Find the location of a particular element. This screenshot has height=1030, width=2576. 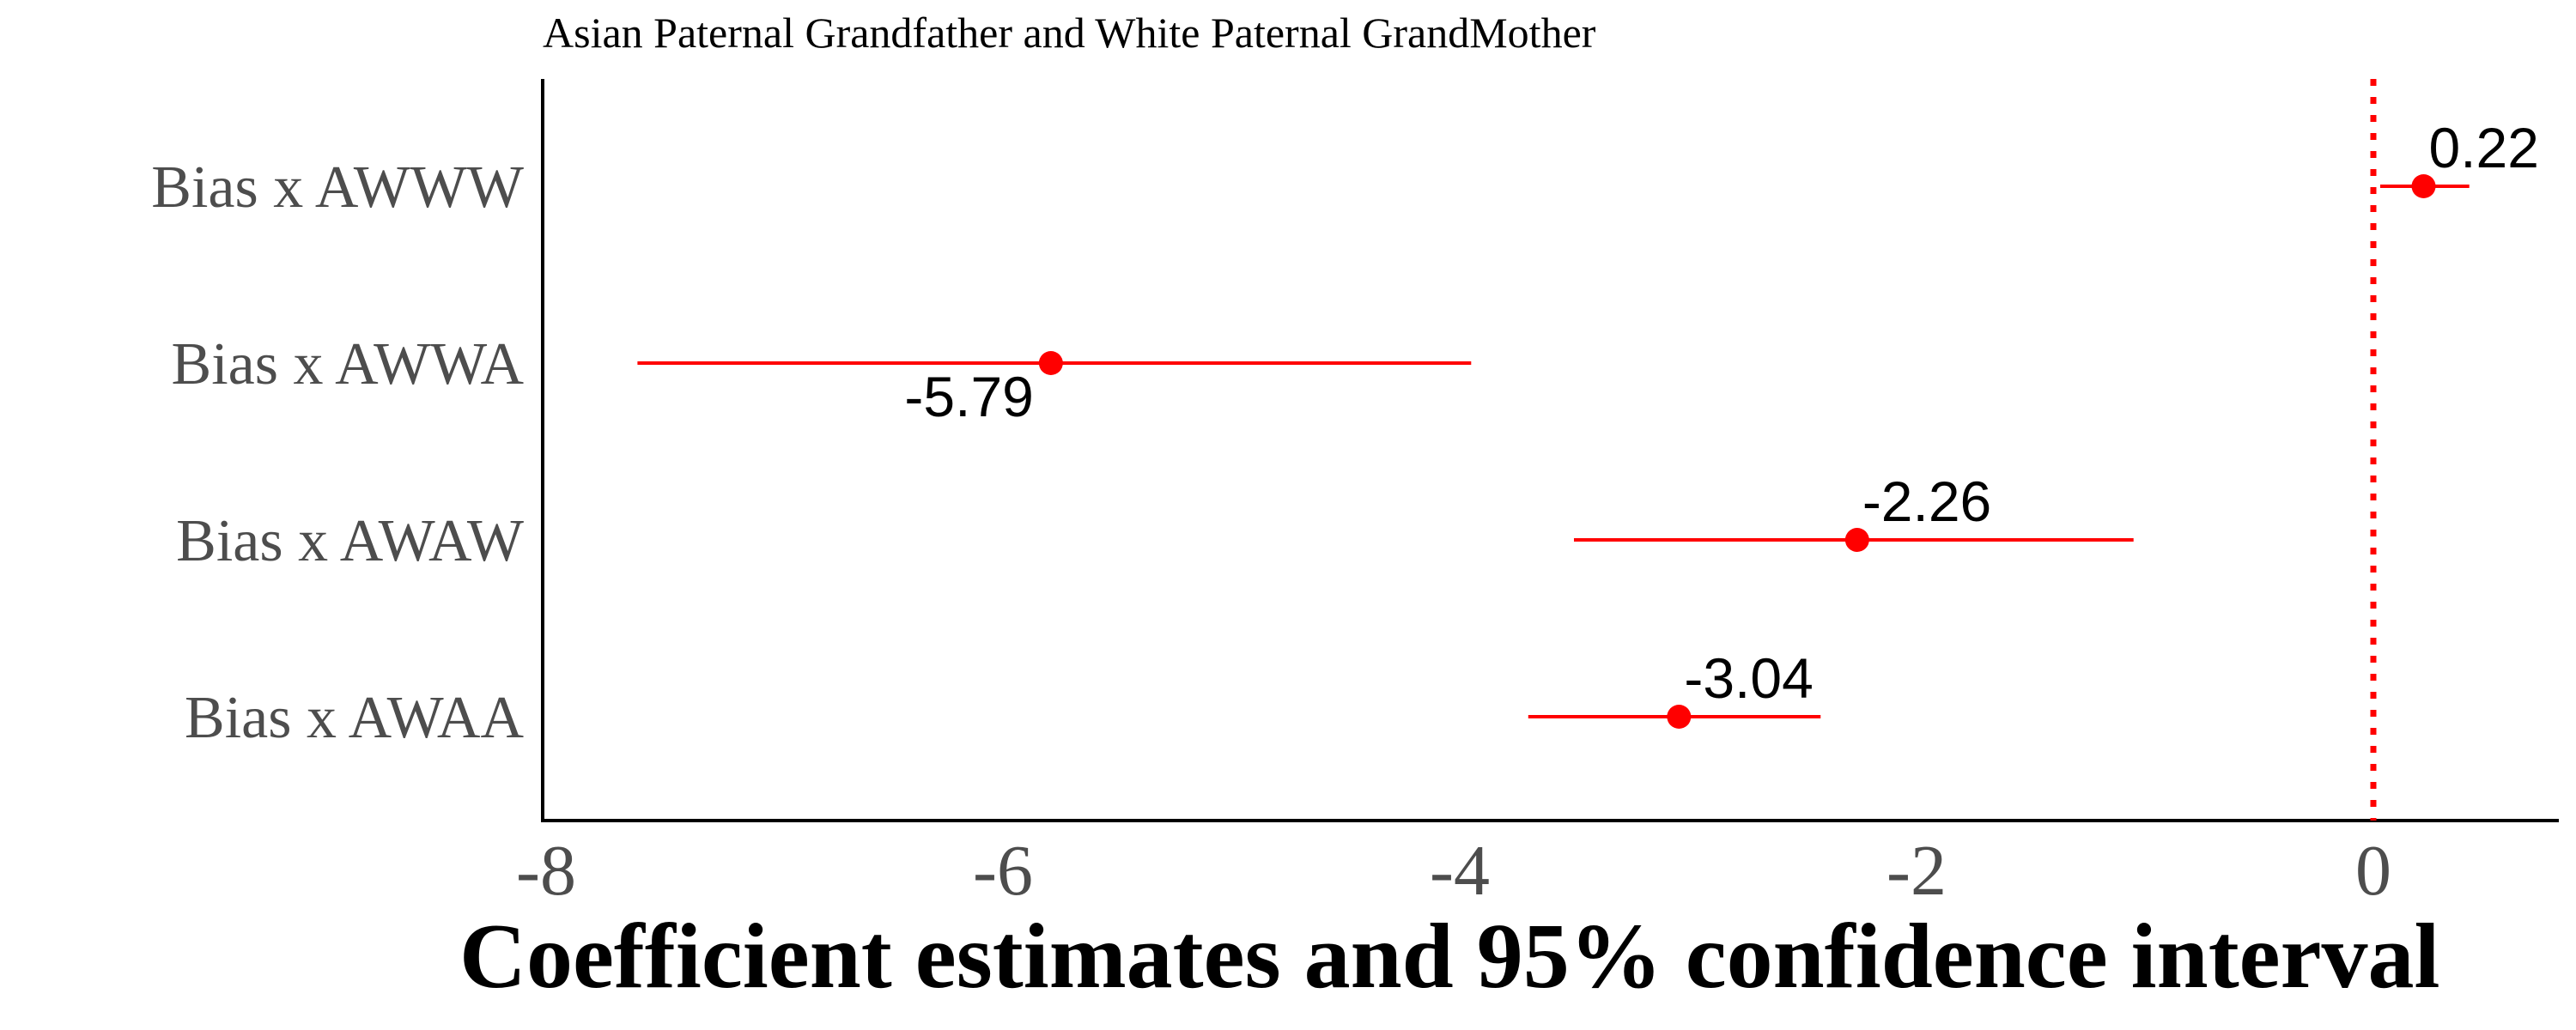

y-tick-label: Bias x AWWA is located at coordinates (348, 364).